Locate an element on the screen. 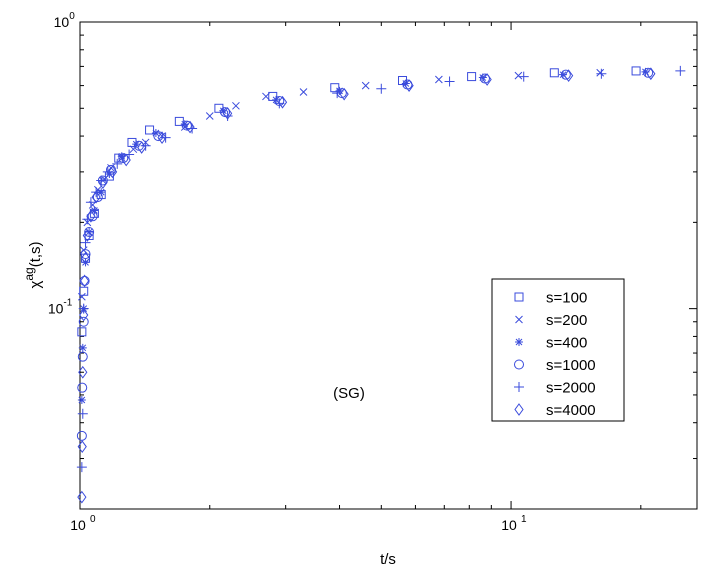 The image size is (703, 571). legend: s=100 s=200 s=400 s=1000 s=2000 s=4000 is located at coordinates (558, 350).